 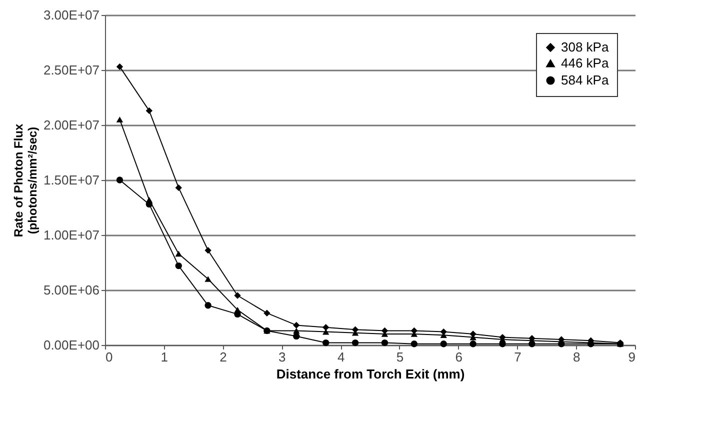 I want to click on x-tick-label: 0, so click(x=109, y=357).